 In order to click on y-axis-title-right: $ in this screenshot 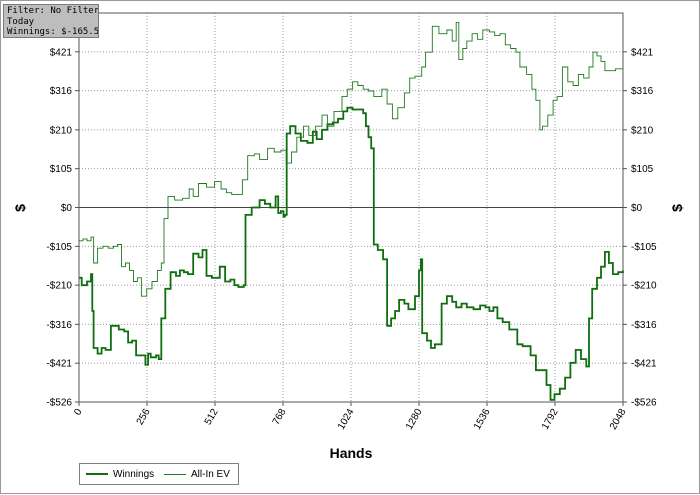, I will do `click(677, 208)`.